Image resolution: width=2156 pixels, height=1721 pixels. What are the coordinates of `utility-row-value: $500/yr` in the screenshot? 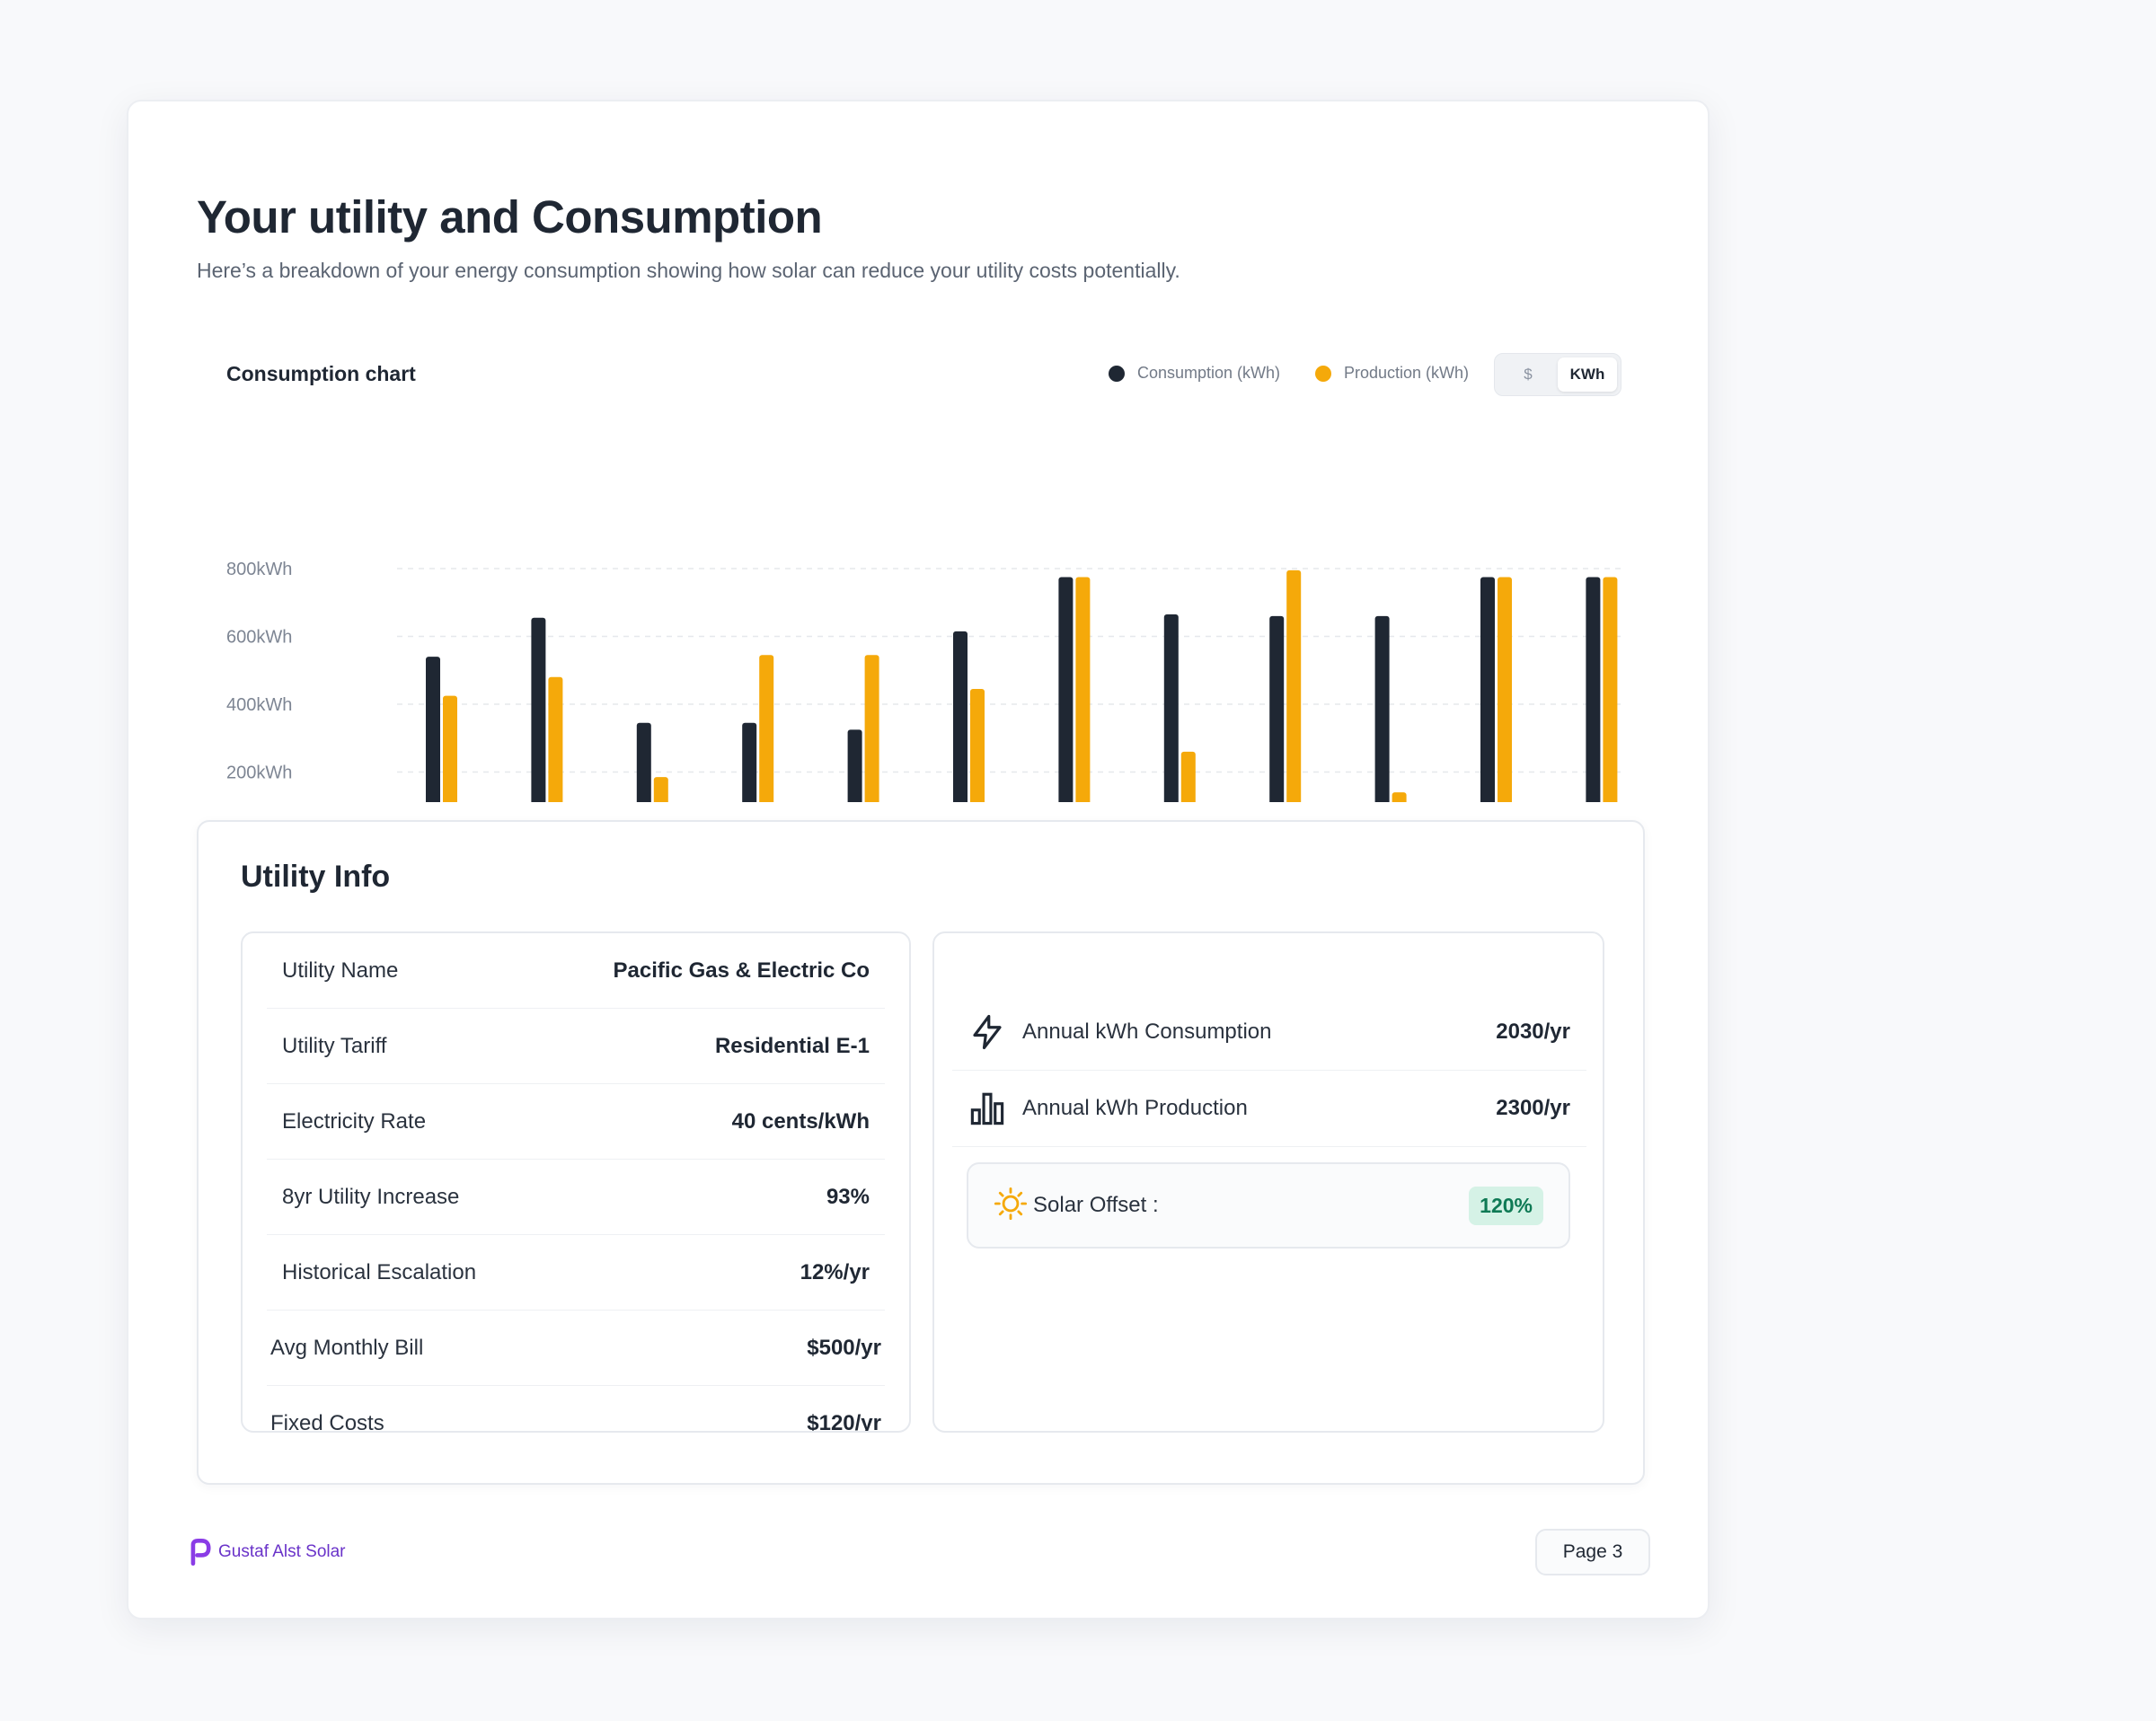 It's located at (844, 1347).